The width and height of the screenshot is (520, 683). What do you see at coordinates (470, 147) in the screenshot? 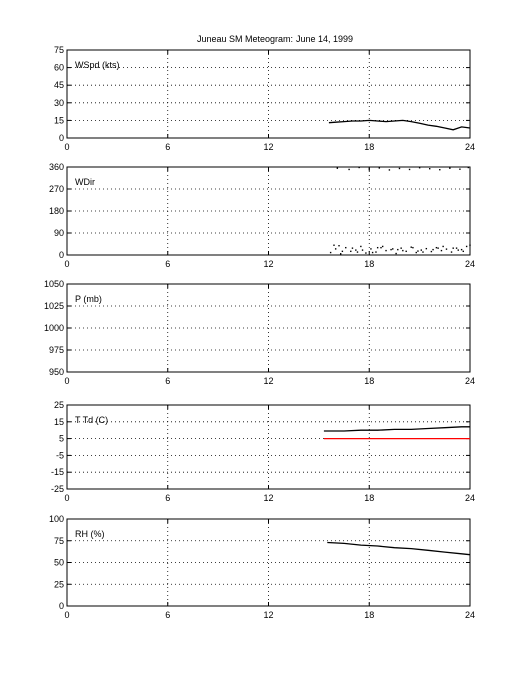
I see `wspd-xtick-label-4: 24` at bounding box center [470, 147].